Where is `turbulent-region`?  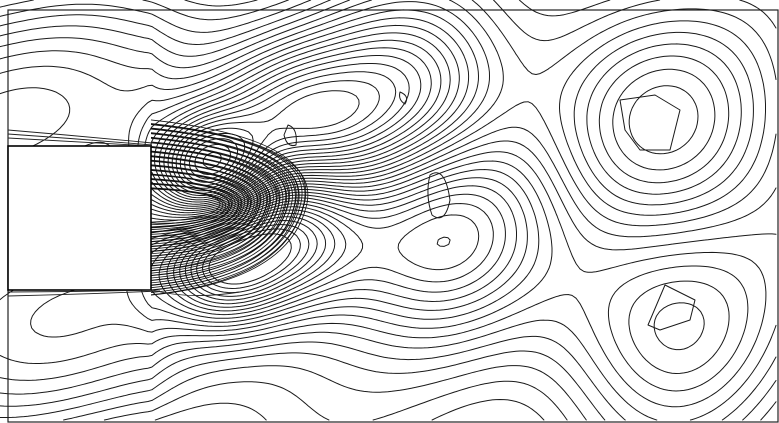 turbulent-region is located at coordinates (229, 207).